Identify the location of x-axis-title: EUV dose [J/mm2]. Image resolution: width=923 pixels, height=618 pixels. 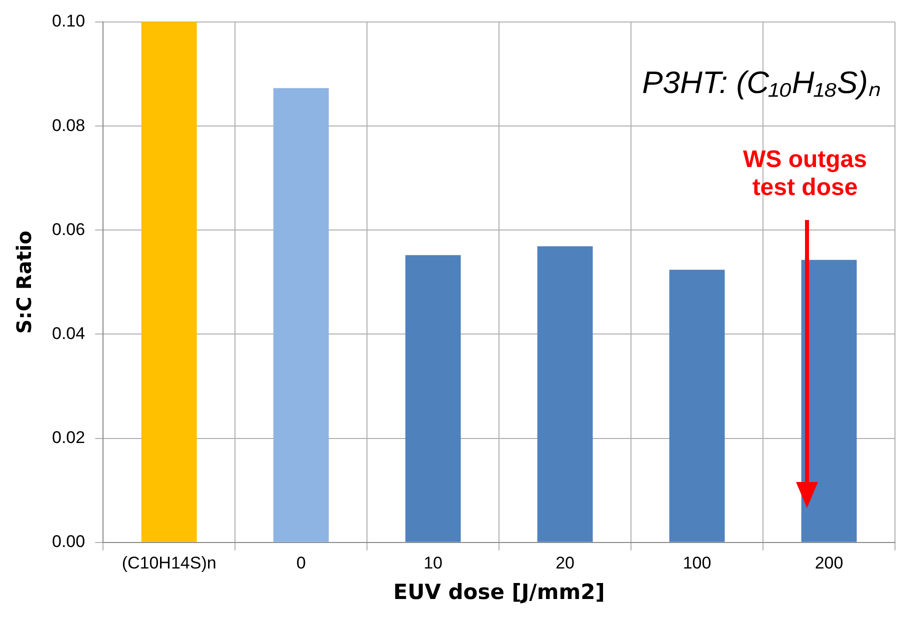
(499, 592).